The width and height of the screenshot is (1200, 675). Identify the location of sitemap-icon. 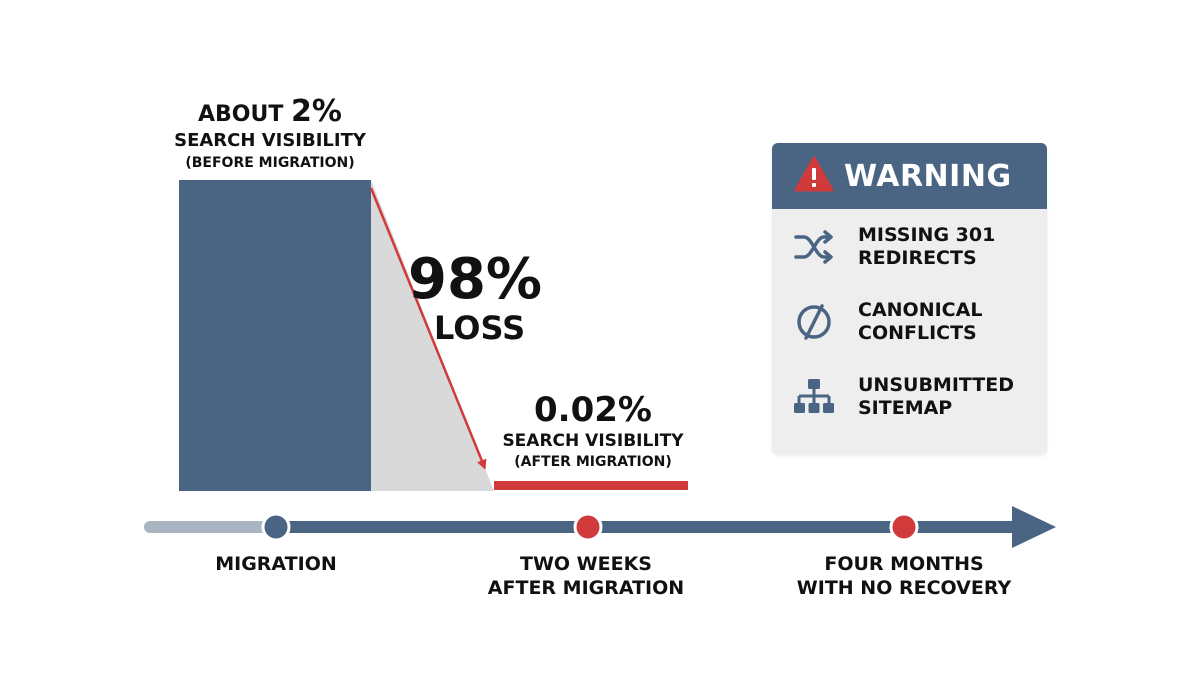
(814, 397).